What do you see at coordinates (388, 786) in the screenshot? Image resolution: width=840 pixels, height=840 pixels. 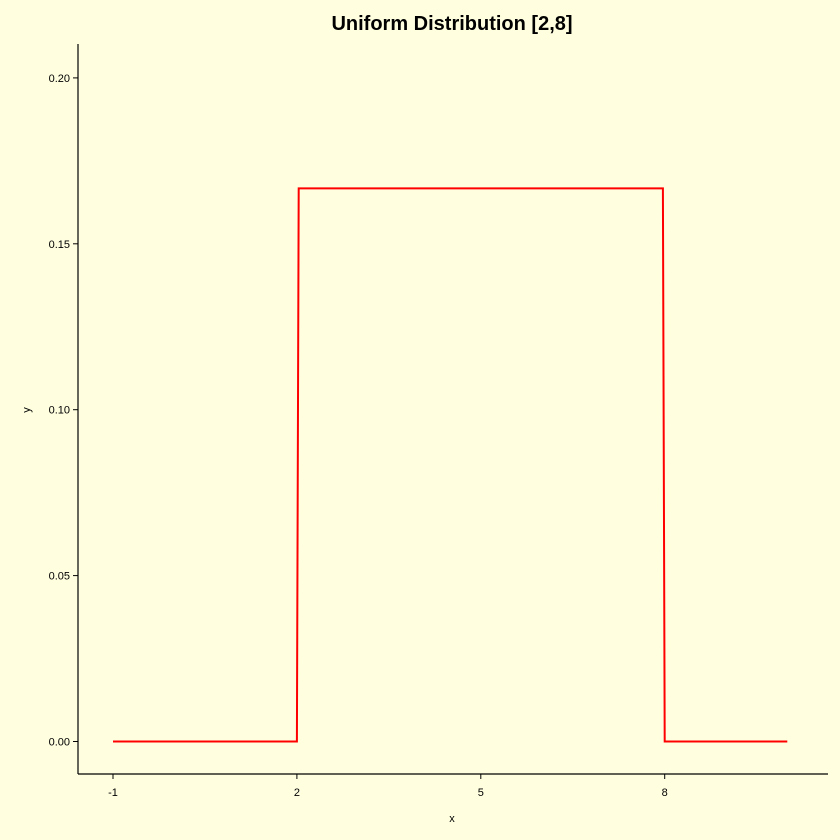 I see `x-axis-ticks: -1 2 5 8` at bounding box center [388, 786].